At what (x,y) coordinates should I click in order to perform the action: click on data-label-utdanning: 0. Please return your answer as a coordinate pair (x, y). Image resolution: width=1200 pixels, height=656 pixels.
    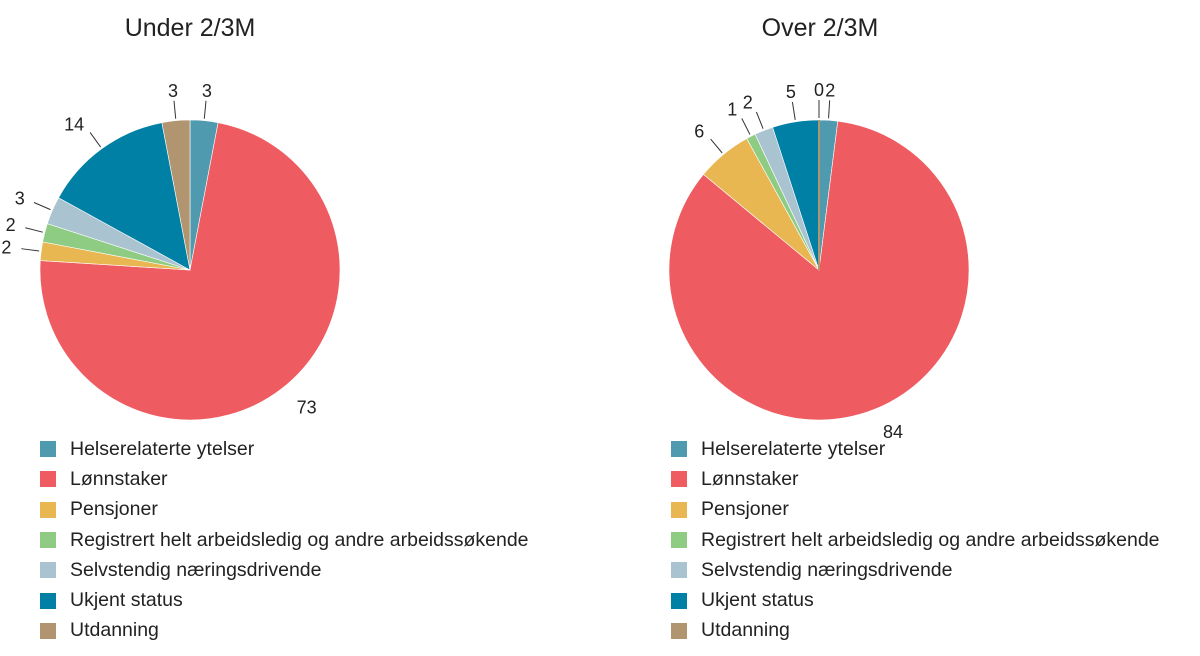
    Looking at the image, I should click on (819, 90).